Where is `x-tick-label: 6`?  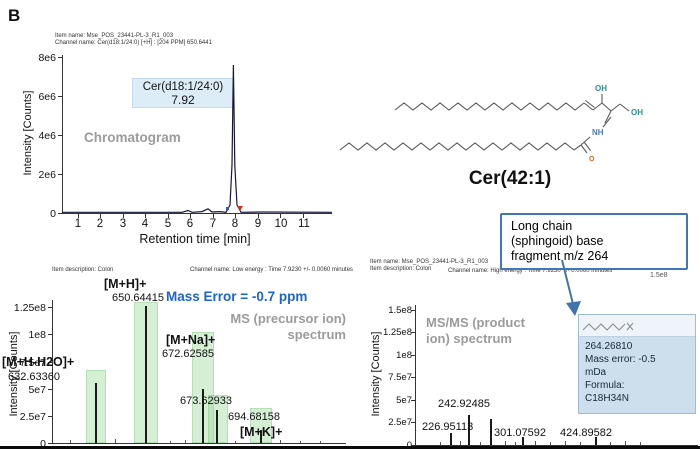 x-tick-label: 6 is located at coordinates (190, 224).